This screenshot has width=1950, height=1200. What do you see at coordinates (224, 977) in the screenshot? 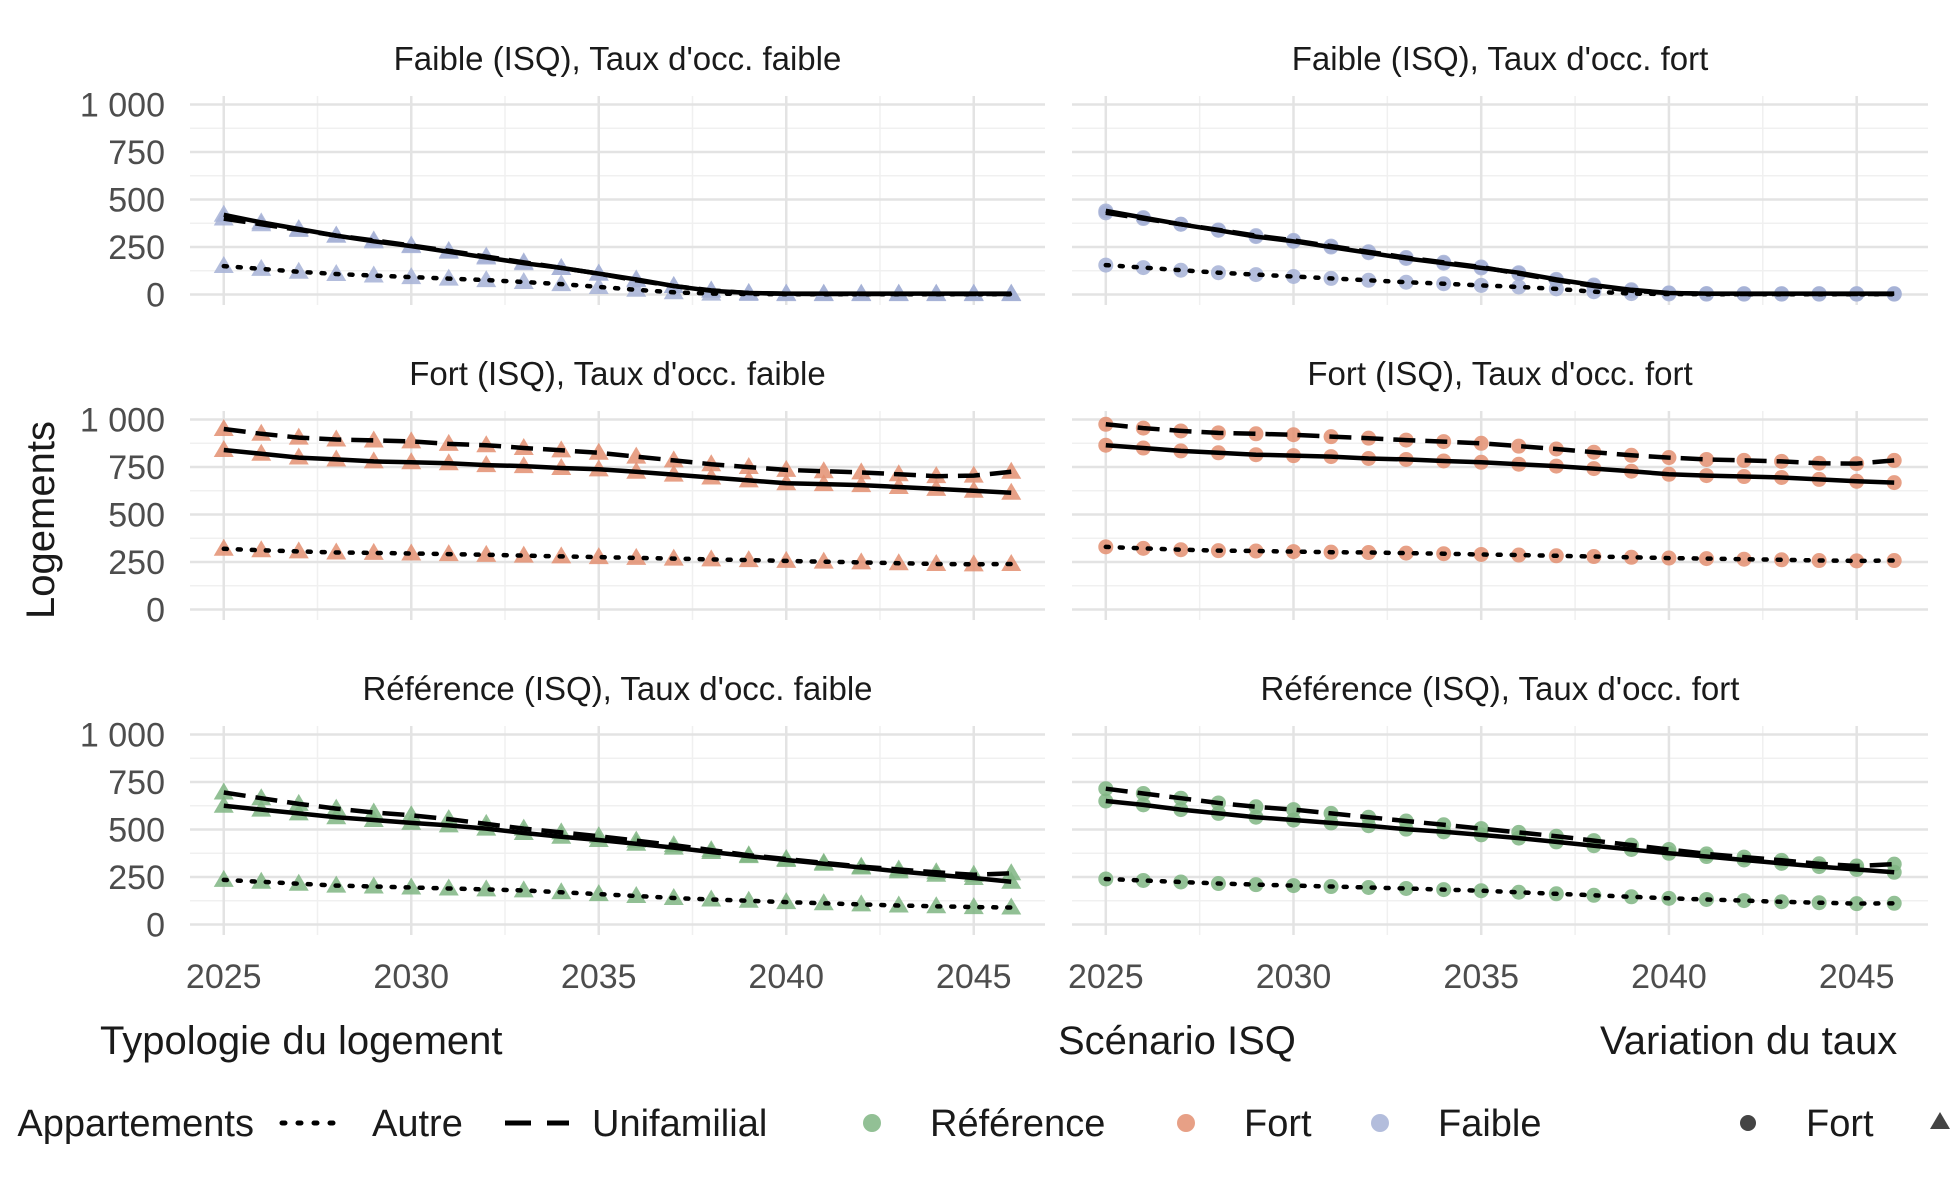
I see `x-tick-label: 2025` at bounding box center [224, 977].